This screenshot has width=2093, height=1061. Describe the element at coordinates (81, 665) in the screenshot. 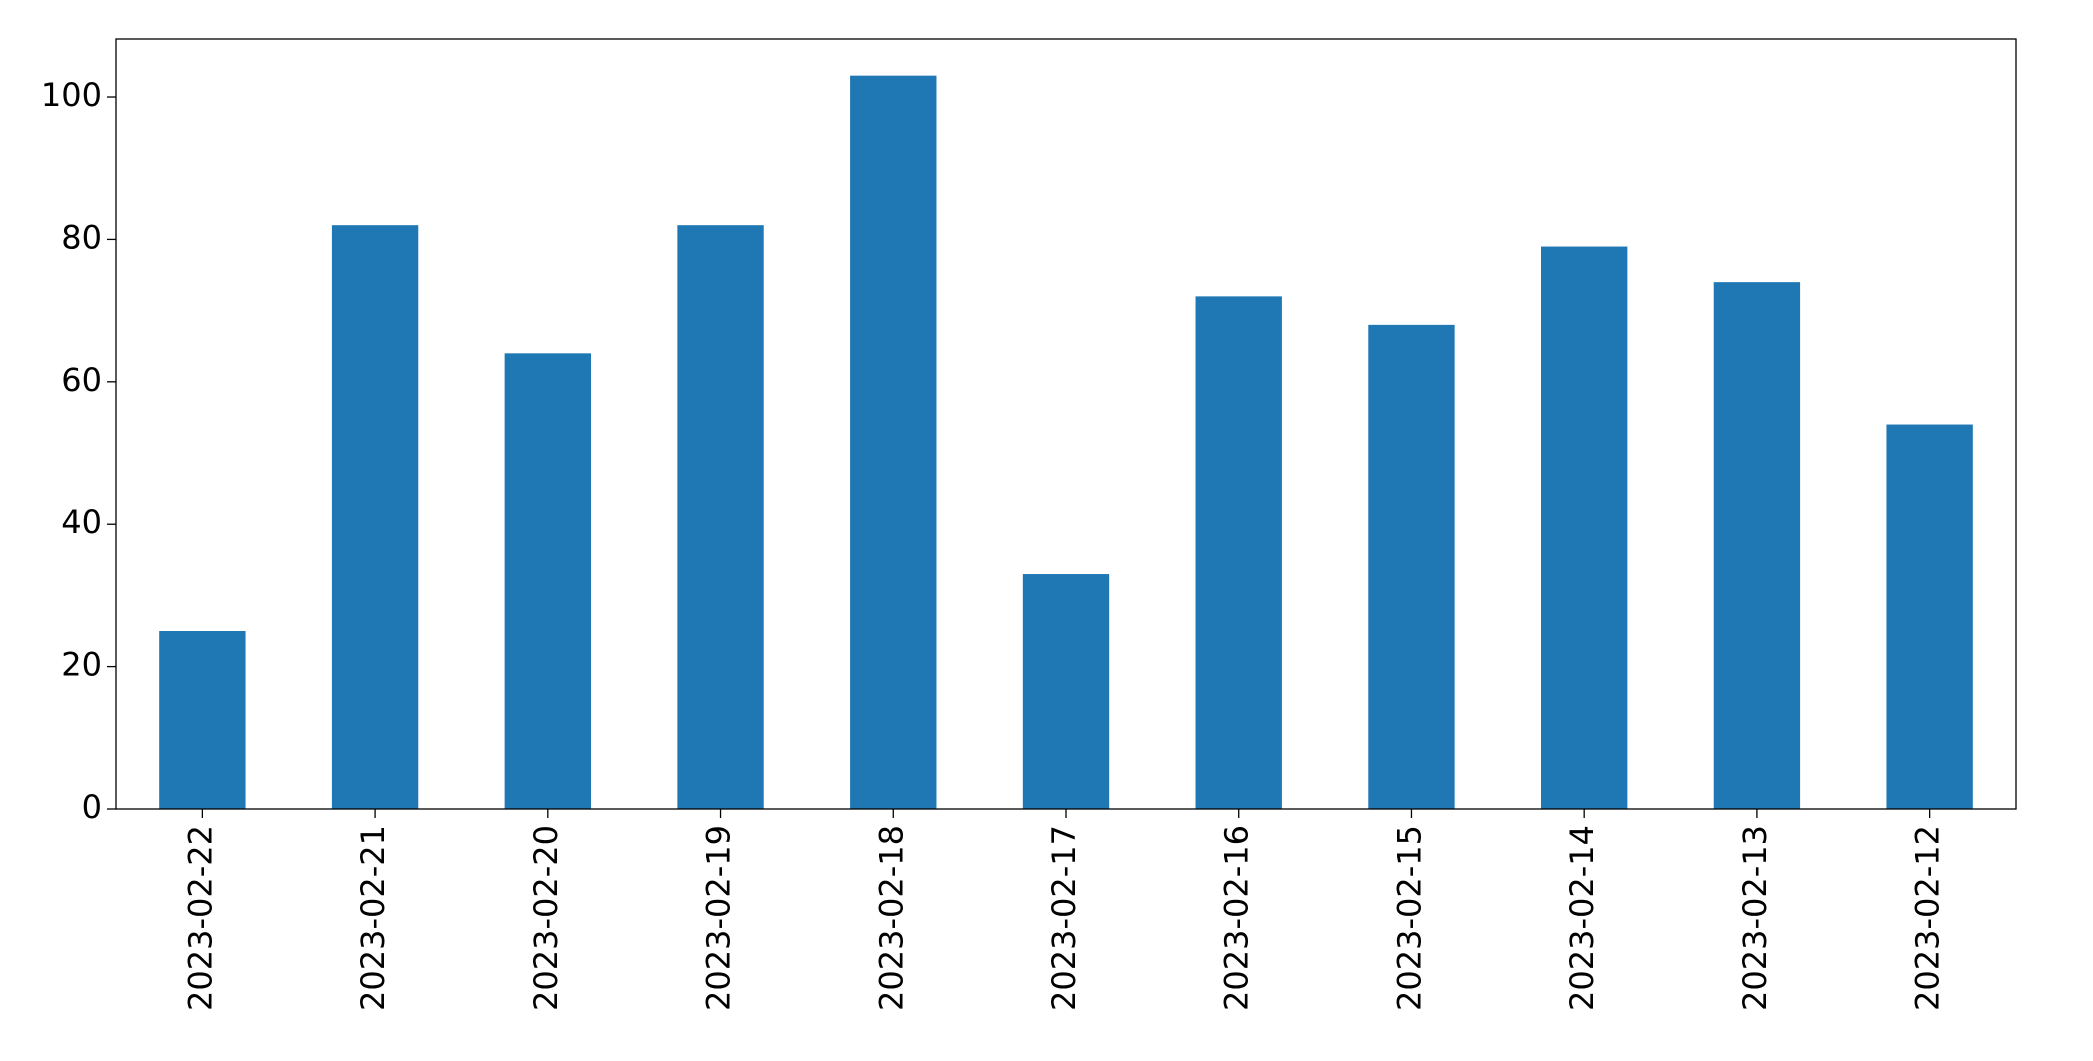

I see `y-tick-label: 20` at that location.